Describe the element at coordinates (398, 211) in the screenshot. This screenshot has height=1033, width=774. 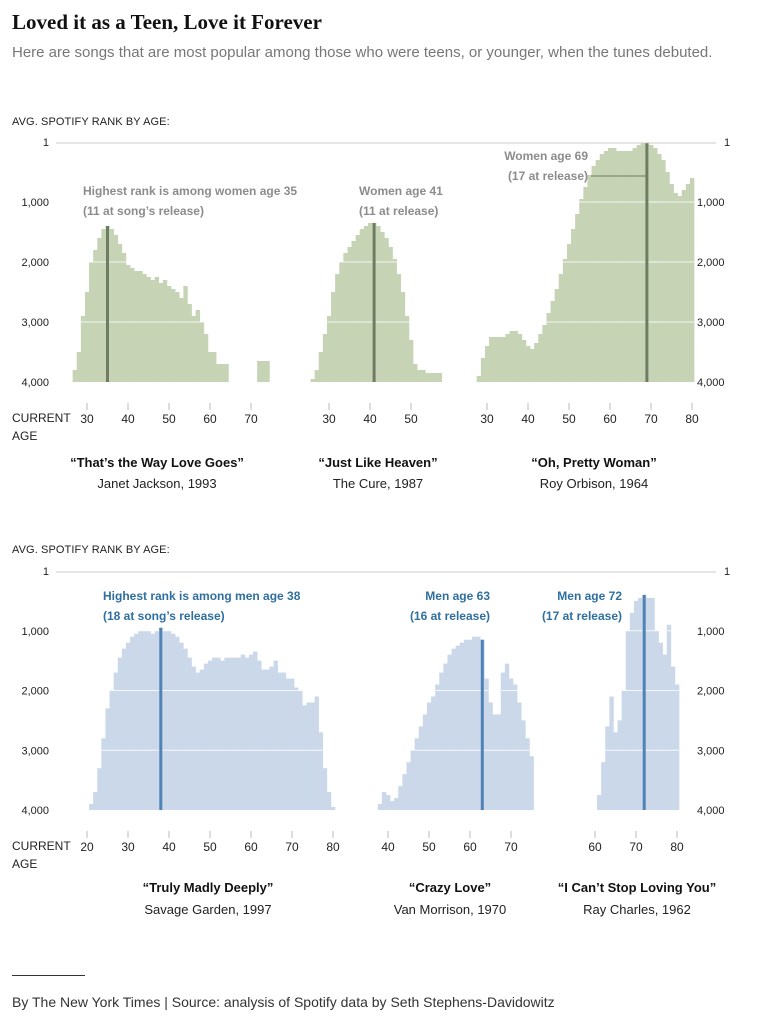
I see `annotation-label: (11 at release)` at that location.